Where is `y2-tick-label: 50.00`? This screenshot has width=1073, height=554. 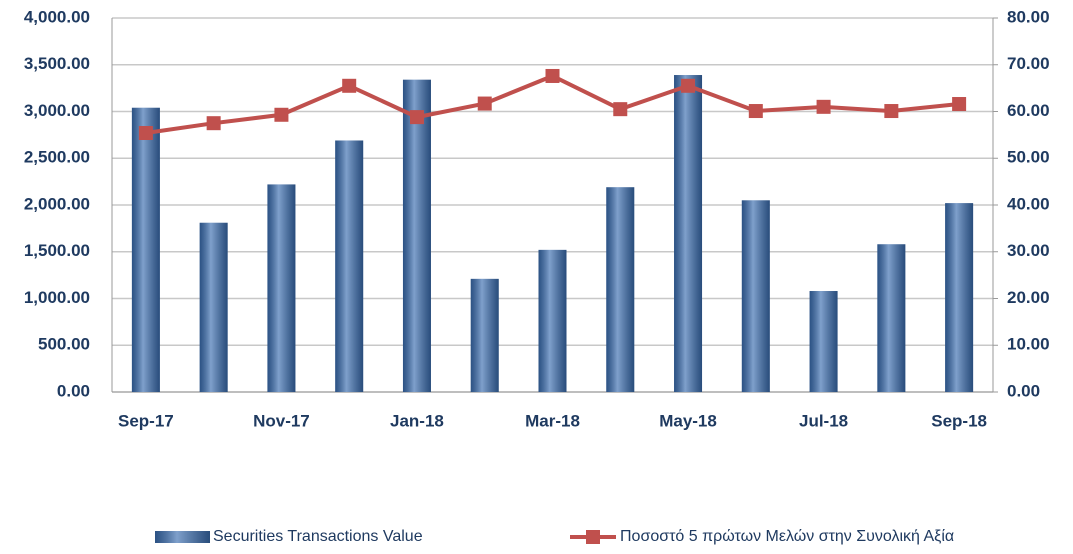
y2-tick-label: 50.00 is located at coordinates (1028, 157).